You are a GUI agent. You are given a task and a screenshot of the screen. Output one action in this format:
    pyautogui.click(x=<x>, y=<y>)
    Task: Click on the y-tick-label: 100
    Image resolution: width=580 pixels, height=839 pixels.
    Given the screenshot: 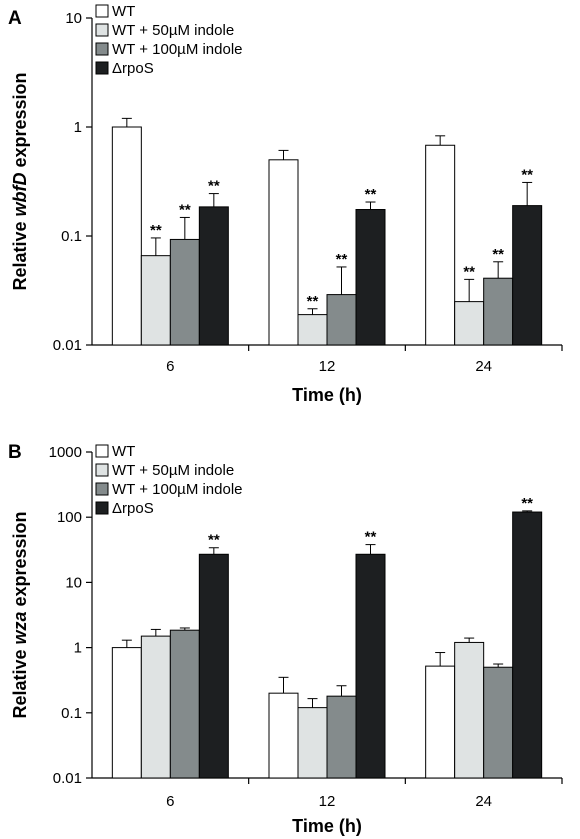 What is the action you would take?
    pyautogui.click(x=69, y=517)
    